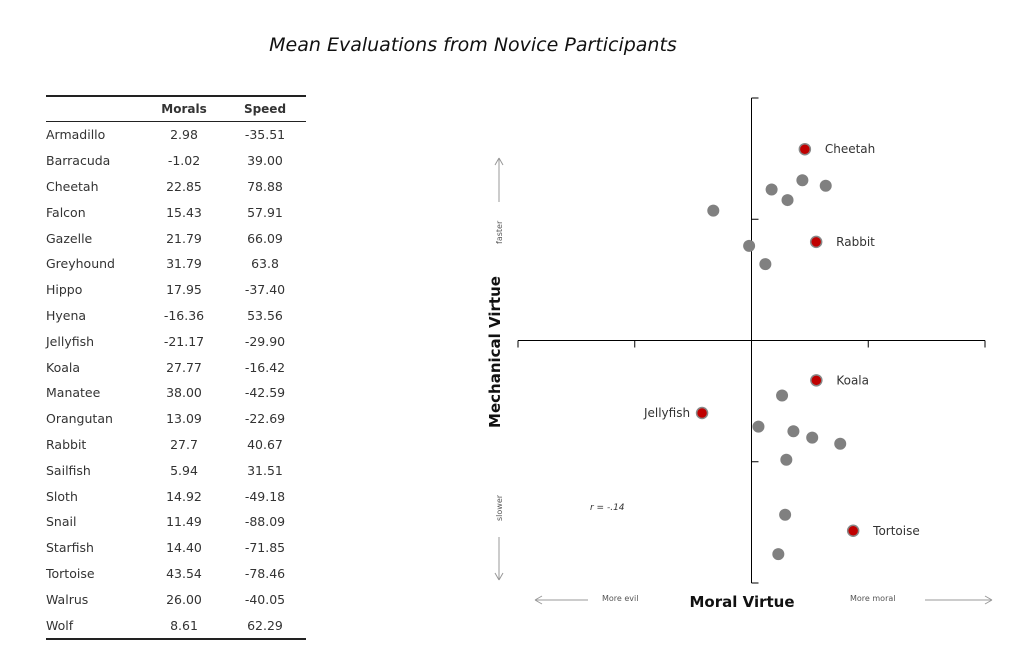 The image size is (1022, 669). Describe the element at coordinates (499, 507) in the screenshot. I see `label-slower: slower` at that location.